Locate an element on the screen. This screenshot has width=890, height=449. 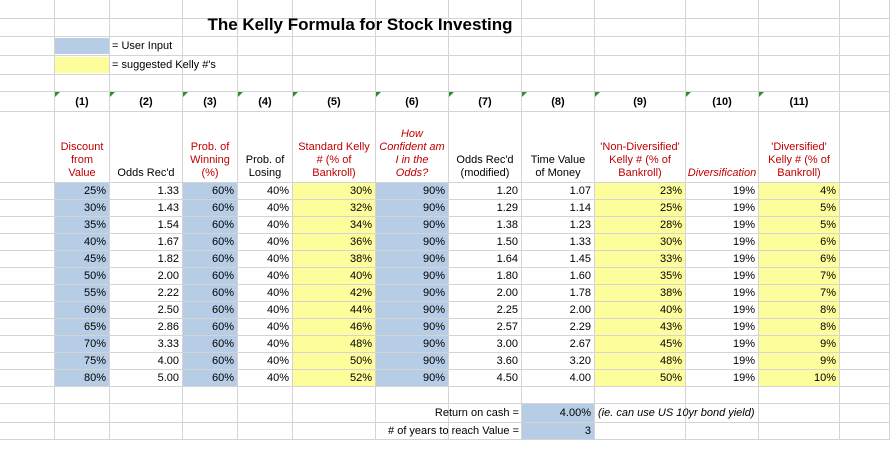
column-number: (10) is located at coordinates (722, 102).